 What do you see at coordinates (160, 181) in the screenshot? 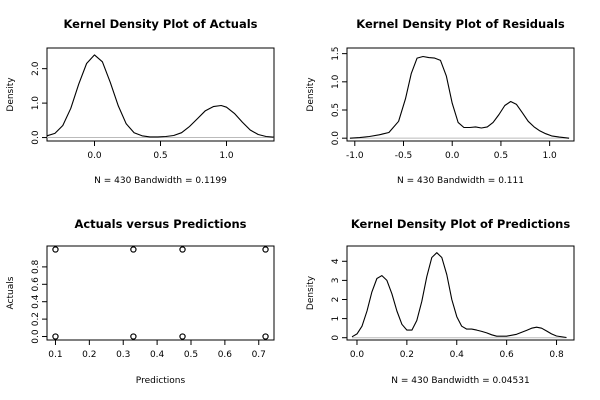
I see `x-axis-label: N = 430 Bandwidth = 0.1199` at bounding box center [160, 181].